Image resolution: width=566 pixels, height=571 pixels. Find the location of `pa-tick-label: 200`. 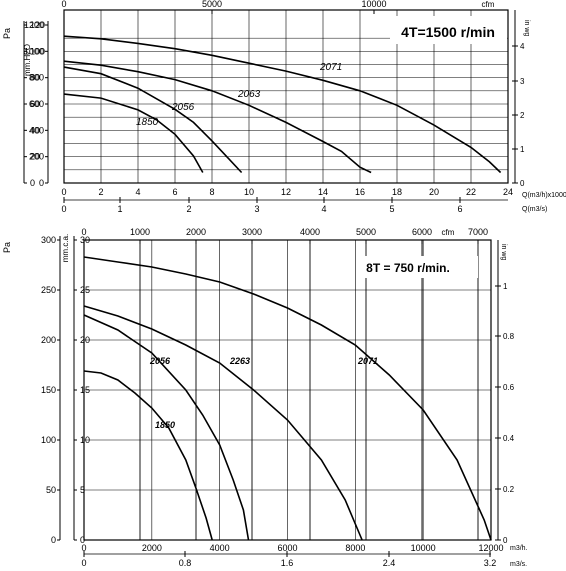

pa-tick-label: 200 is located at coordinates (36, 157).